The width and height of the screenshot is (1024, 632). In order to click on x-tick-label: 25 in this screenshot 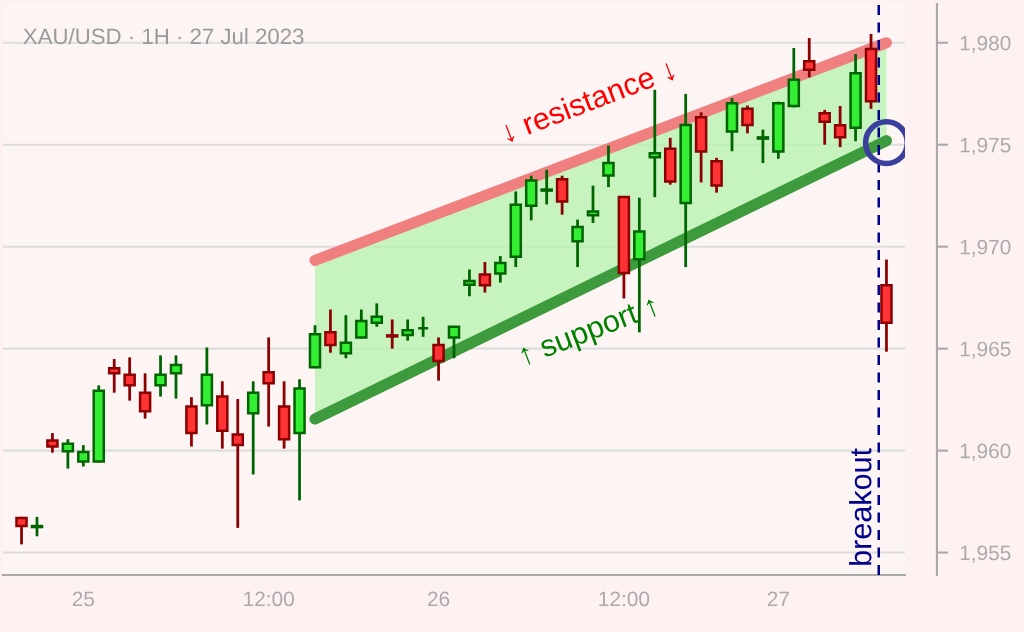, I will do `click(83, 599)`.